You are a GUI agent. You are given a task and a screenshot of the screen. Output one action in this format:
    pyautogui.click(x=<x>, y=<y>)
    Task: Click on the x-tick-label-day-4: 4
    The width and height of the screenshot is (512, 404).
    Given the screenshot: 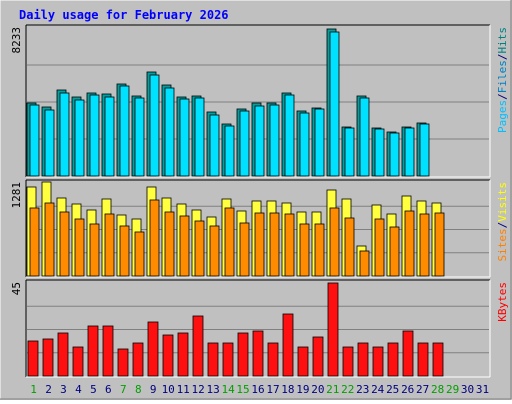 What is the action you would take?
    pyautogui.click(x=78, y=389)
    